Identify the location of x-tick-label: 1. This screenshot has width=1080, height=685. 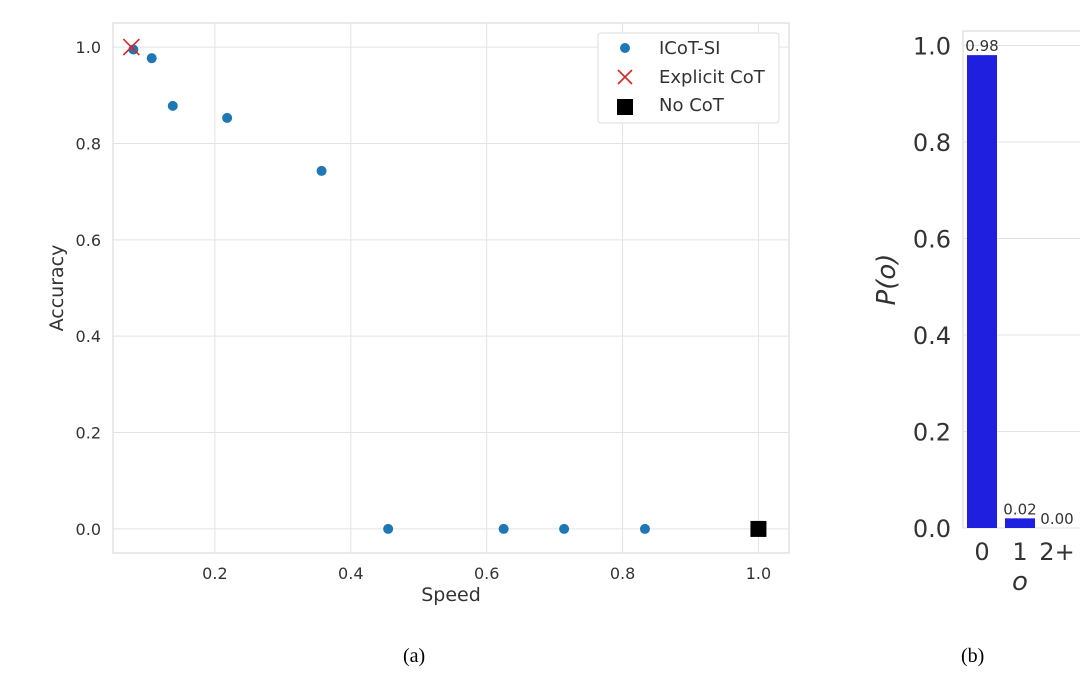
(1019, 552).